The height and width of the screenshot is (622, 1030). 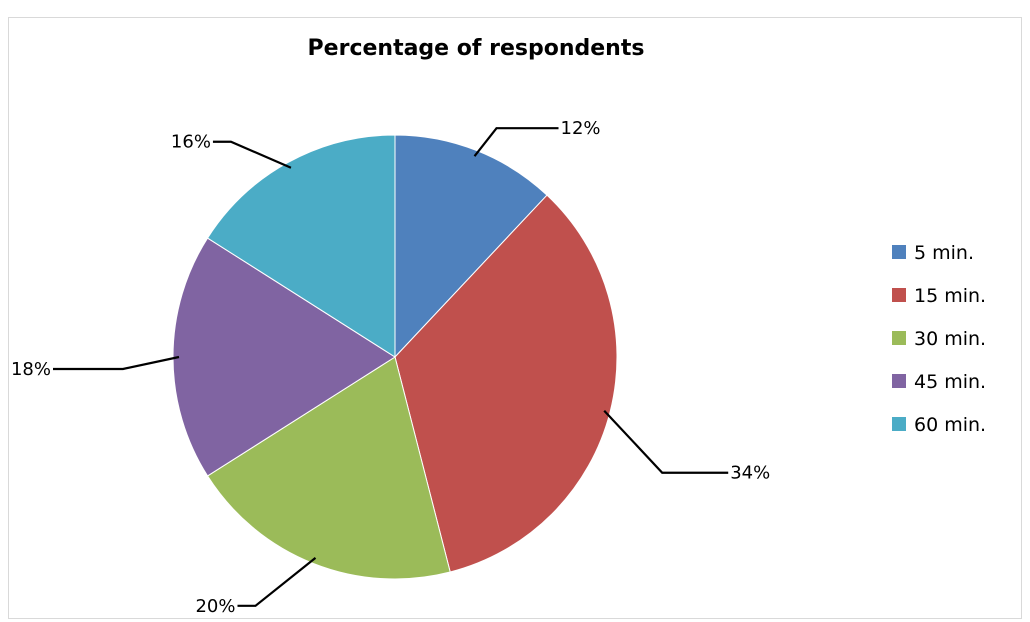 I want to click on legend: 5 min. 15 min. 30 min. 45 min. 60 min., so click(x=939, y=339).